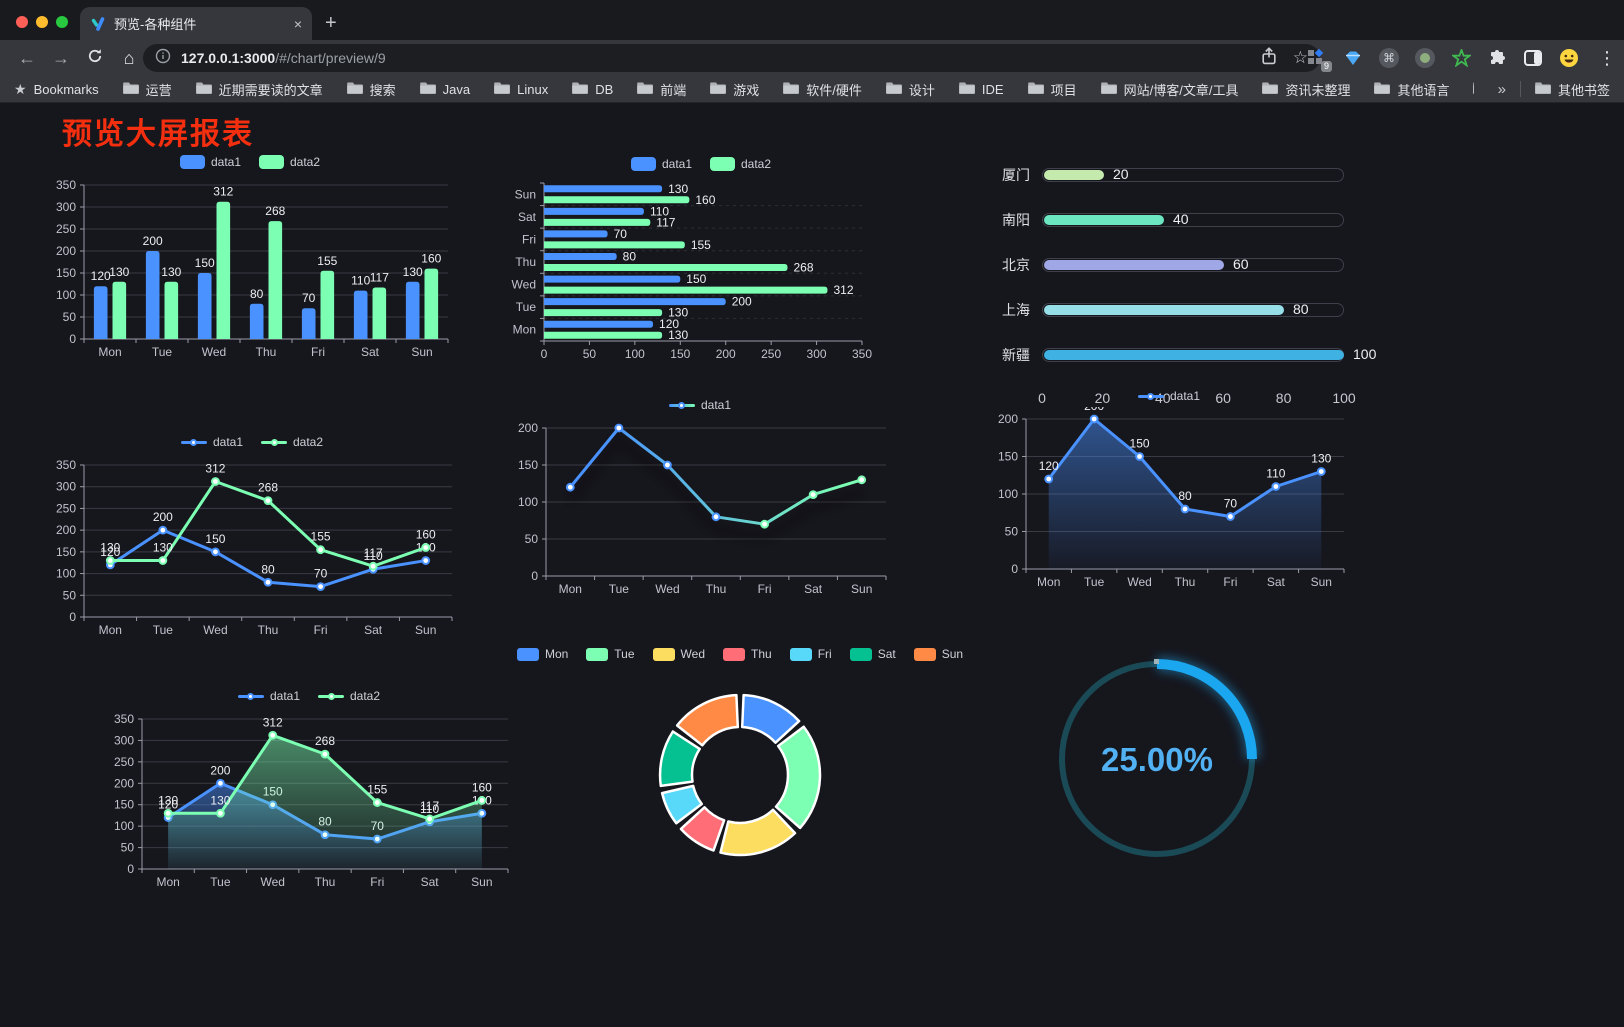 This screenshot has height=1027, width=1624. What do you see at coordinates (1353, 58) in the screenshot?
I see `extension-gem-icon` at bounding box center [1353, 58].